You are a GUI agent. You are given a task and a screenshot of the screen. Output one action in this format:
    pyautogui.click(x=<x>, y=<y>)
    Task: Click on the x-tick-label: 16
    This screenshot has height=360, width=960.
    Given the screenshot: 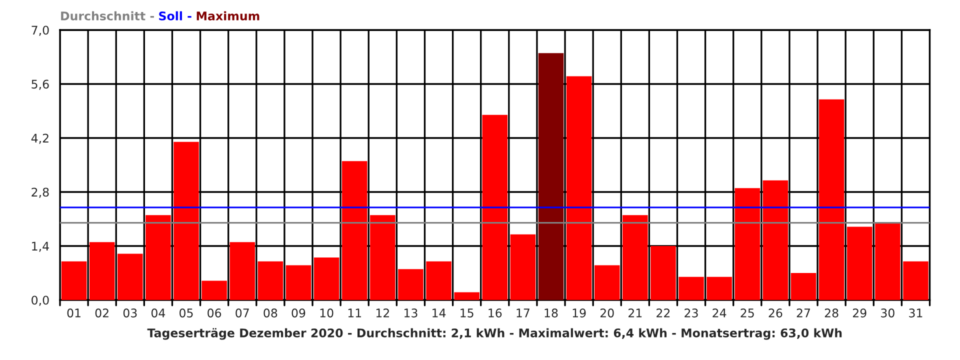 What is the action you would take?
    pyautogui.click(x=495, y=313)
    